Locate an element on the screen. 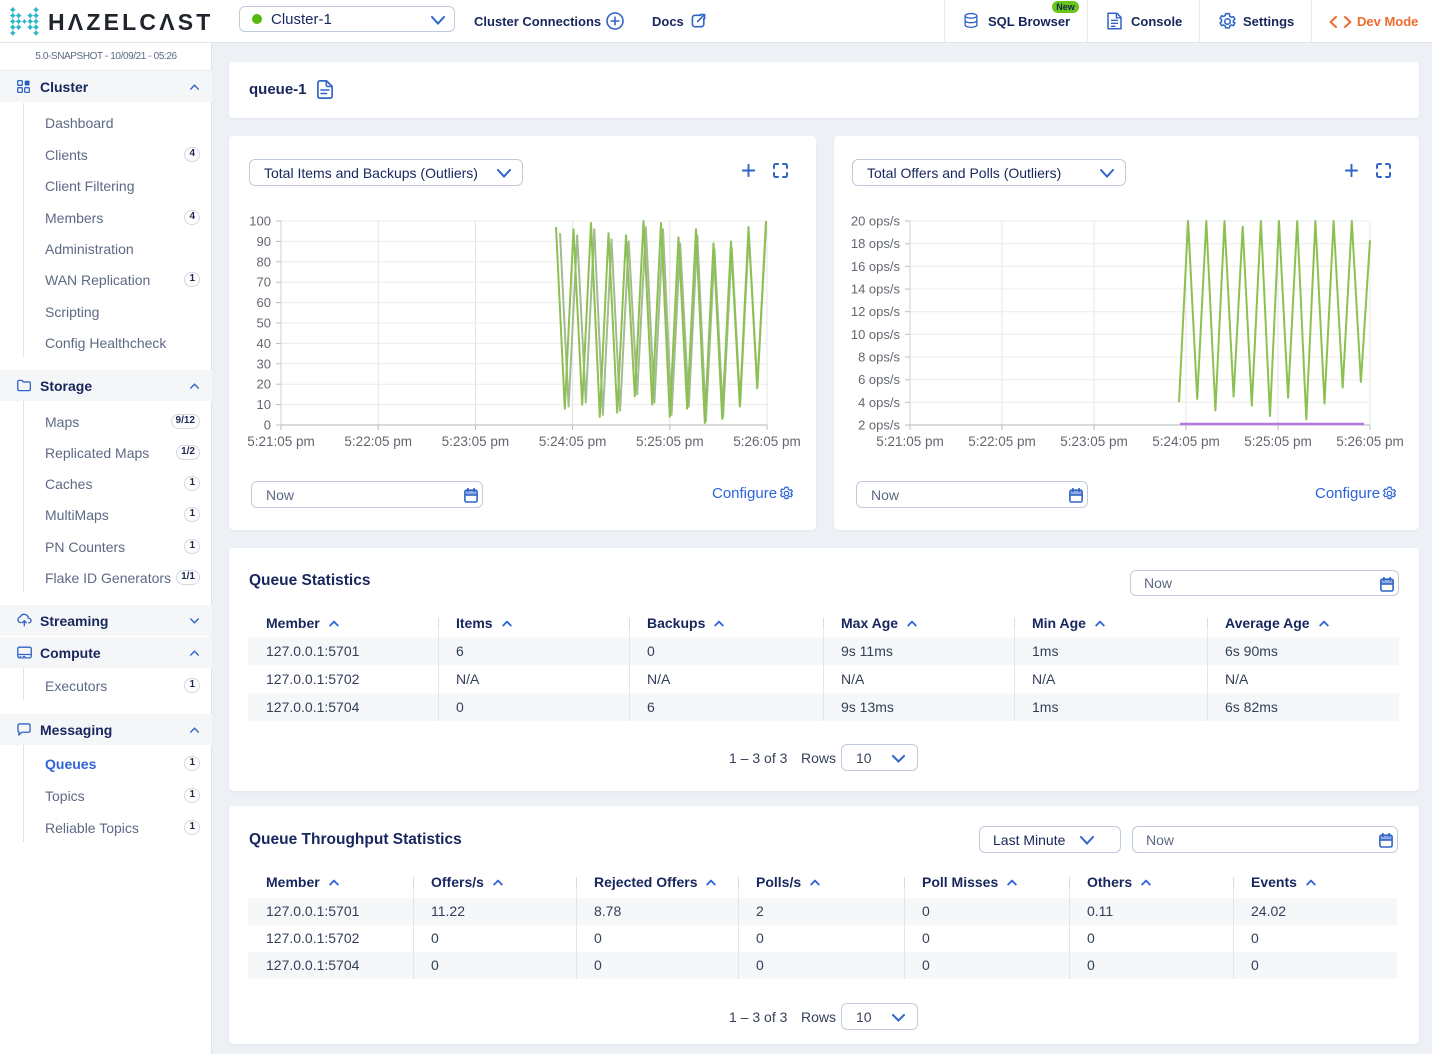 This screenshot has height=1054, width=1432. svg-text: 80 is located at coordinates (264, 261).